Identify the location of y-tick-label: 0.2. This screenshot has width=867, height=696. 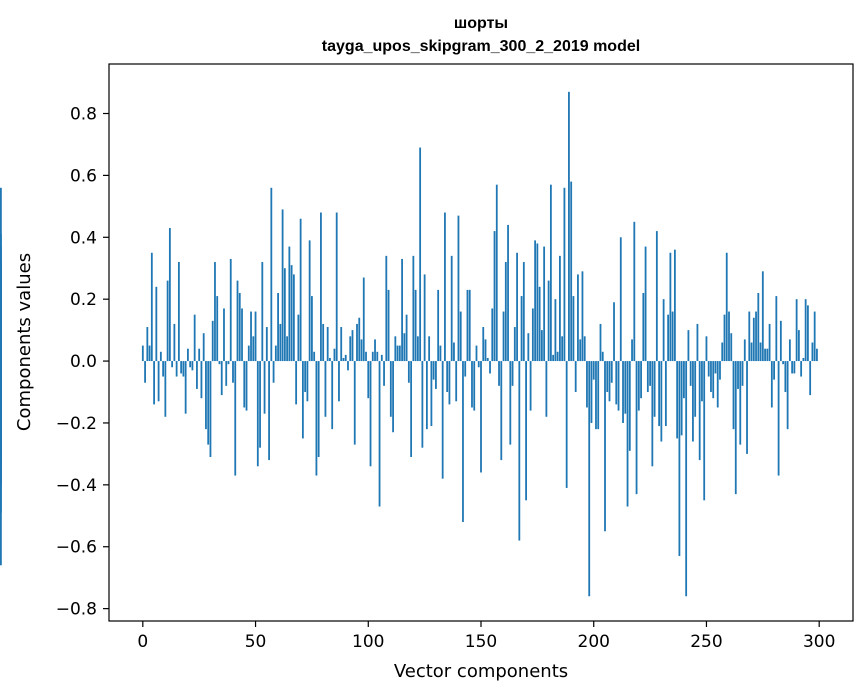
(83, 300).